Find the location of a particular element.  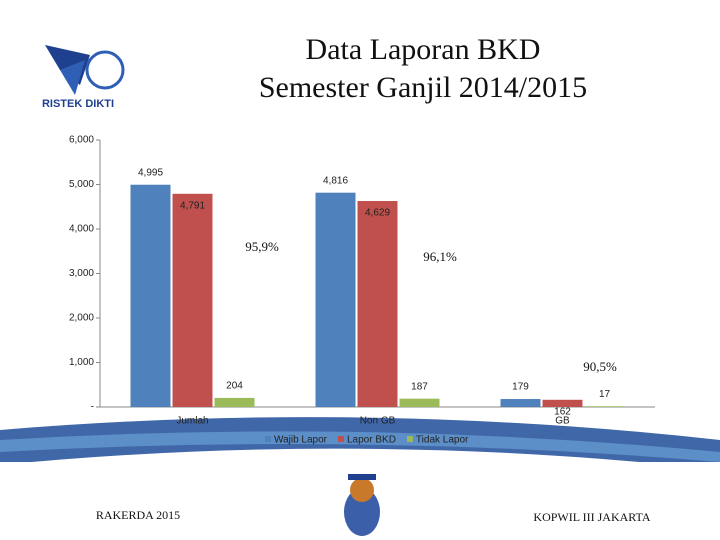

y-tick-label: 6,000 is located at coordinates (81, 140).